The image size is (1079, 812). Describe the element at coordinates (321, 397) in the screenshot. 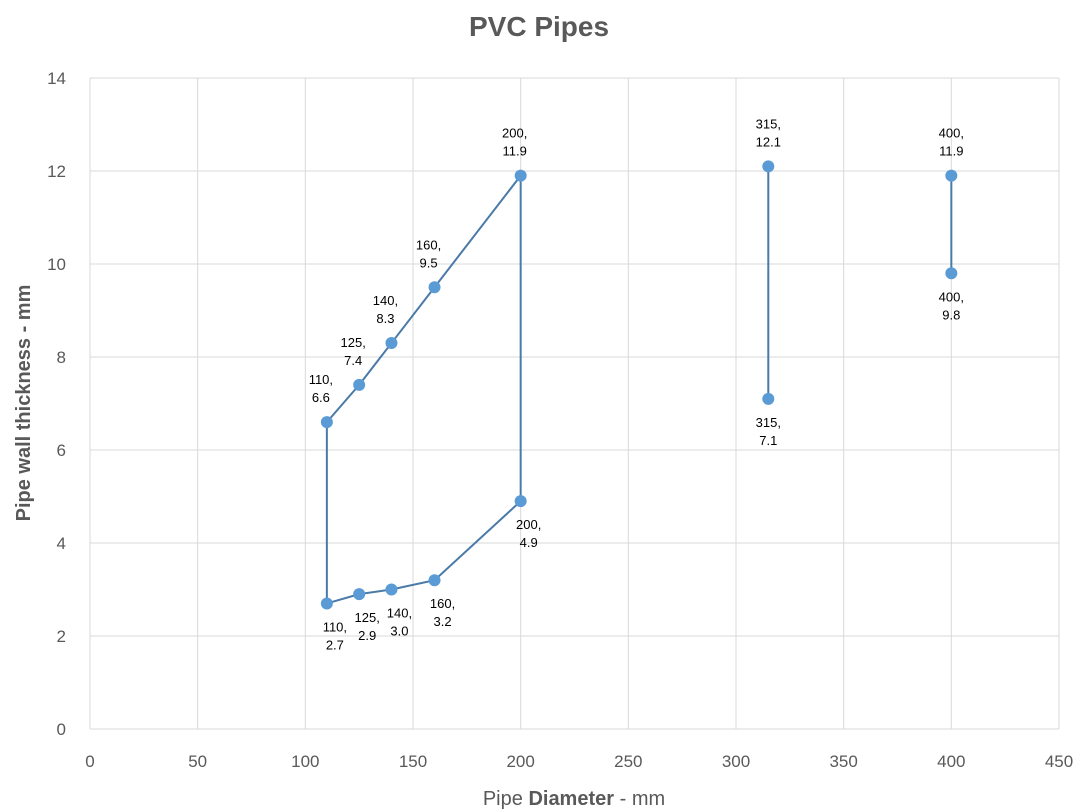

I see `data-label-y: 6.6` at that location.